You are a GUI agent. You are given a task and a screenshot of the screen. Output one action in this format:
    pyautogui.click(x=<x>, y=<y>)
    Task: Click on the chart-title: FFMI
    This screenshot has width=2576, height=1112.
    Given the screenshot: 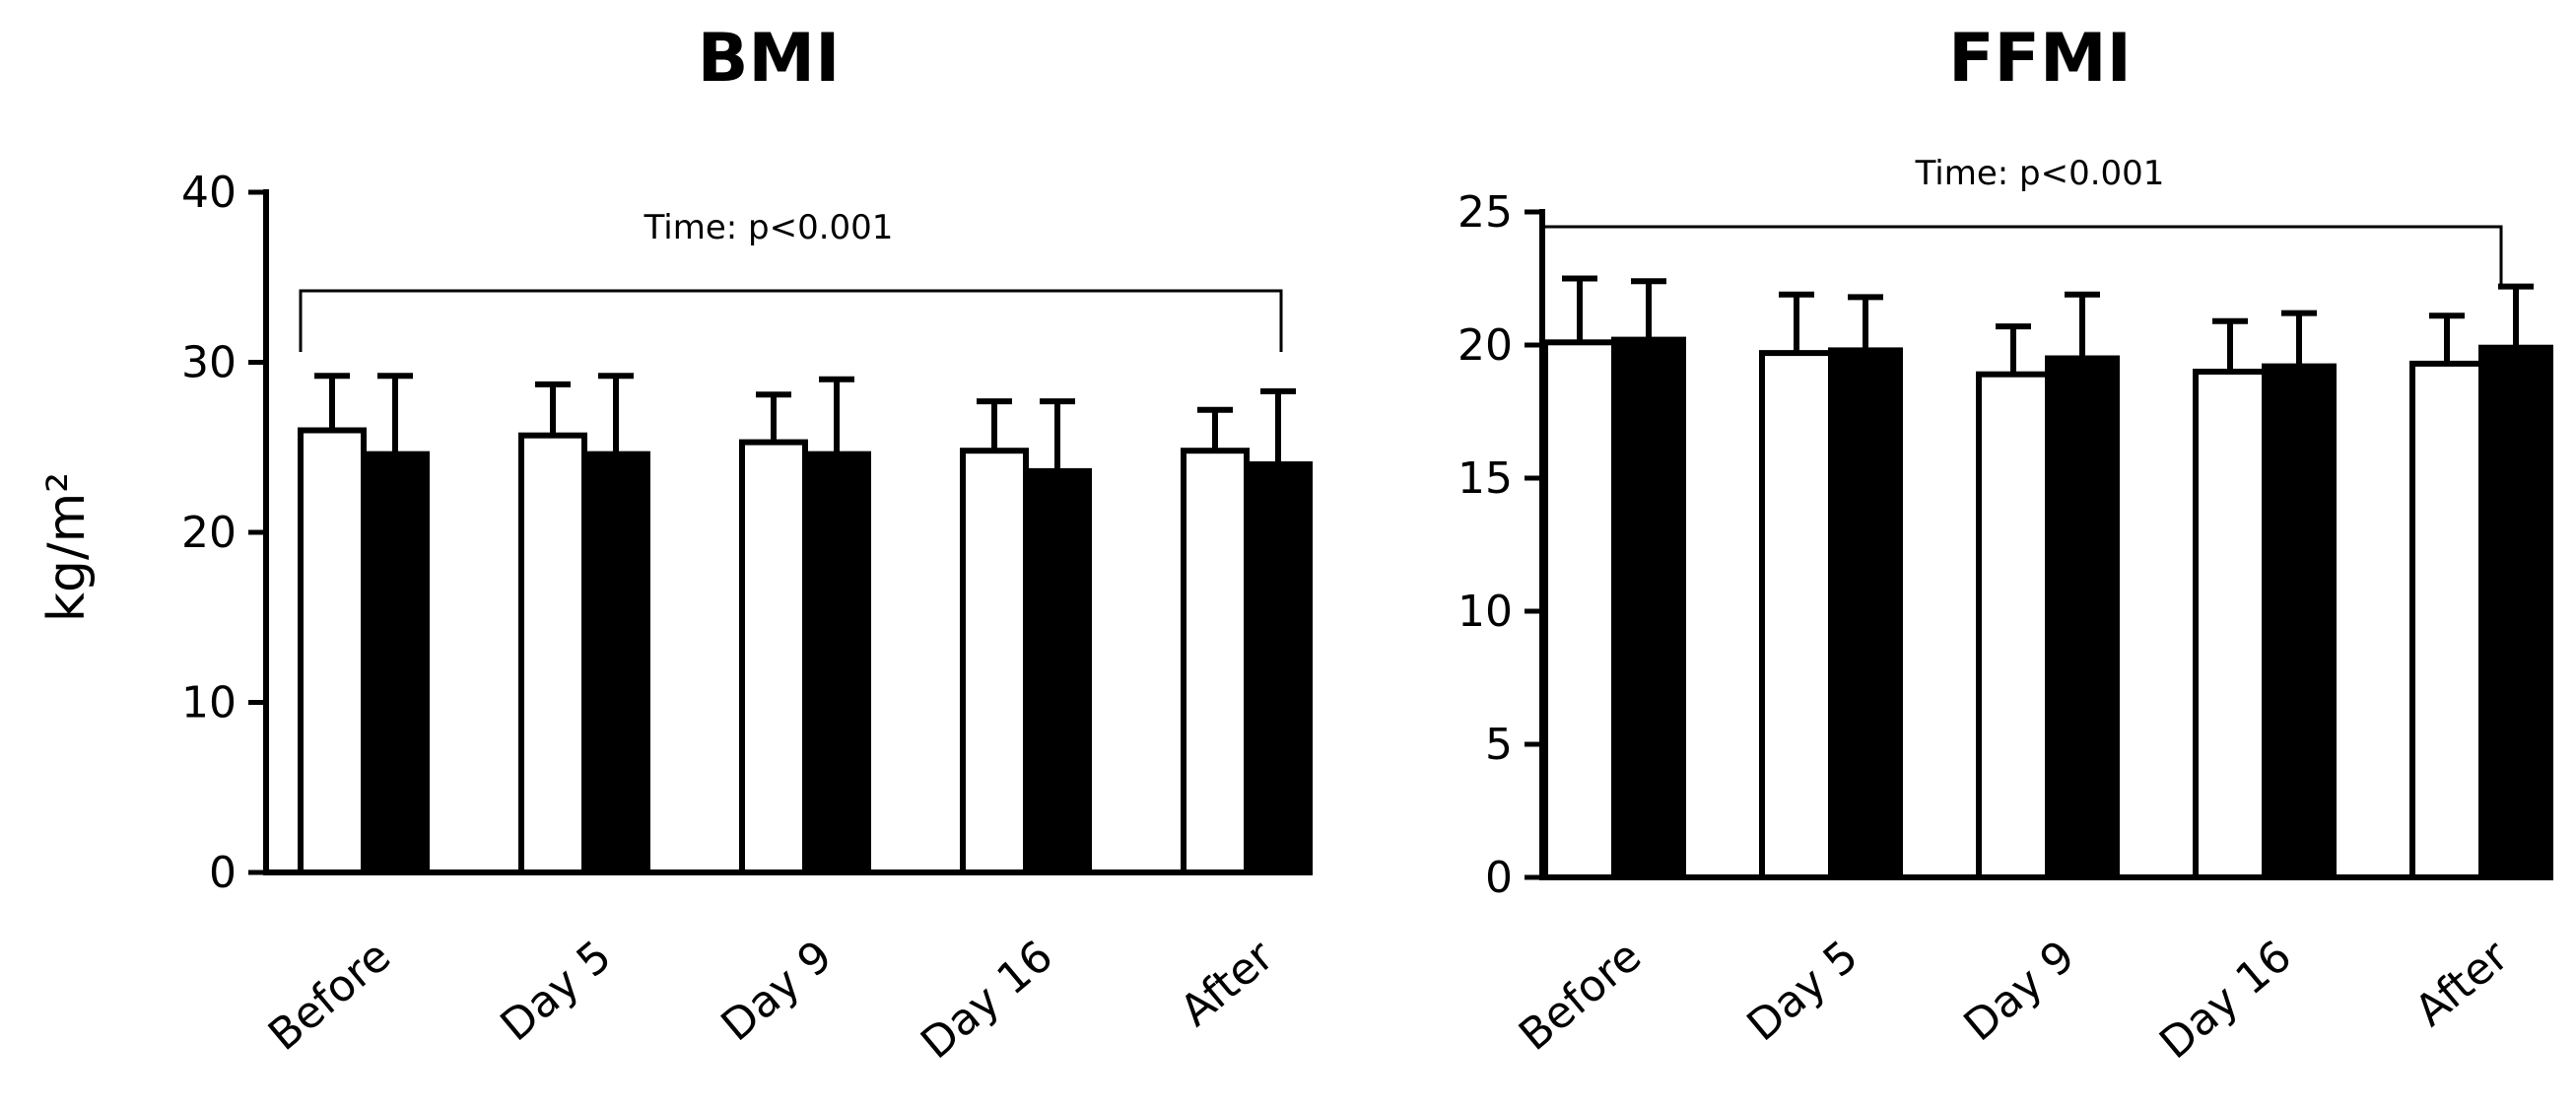 What is the action you would take?
    pyautogui.click(x=2040, y=59)
    